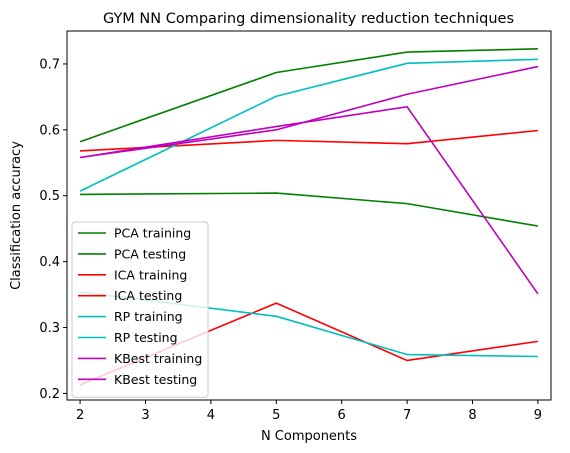 The image size is (570, 453). Describe the element at coordinates (53, 229) in the screenshot. I see `y-axis-ticks: 0.2 0.3 0.4 0.5 0.6 0.7` at that location.